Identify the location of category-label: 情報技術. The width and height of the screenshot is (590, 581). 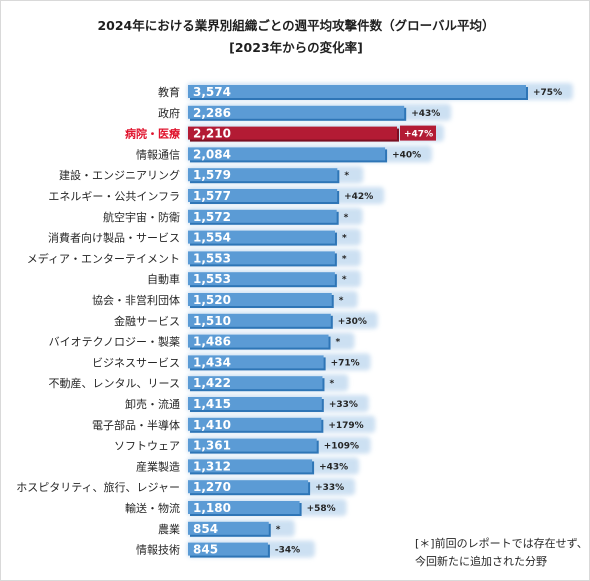
(158, 550).